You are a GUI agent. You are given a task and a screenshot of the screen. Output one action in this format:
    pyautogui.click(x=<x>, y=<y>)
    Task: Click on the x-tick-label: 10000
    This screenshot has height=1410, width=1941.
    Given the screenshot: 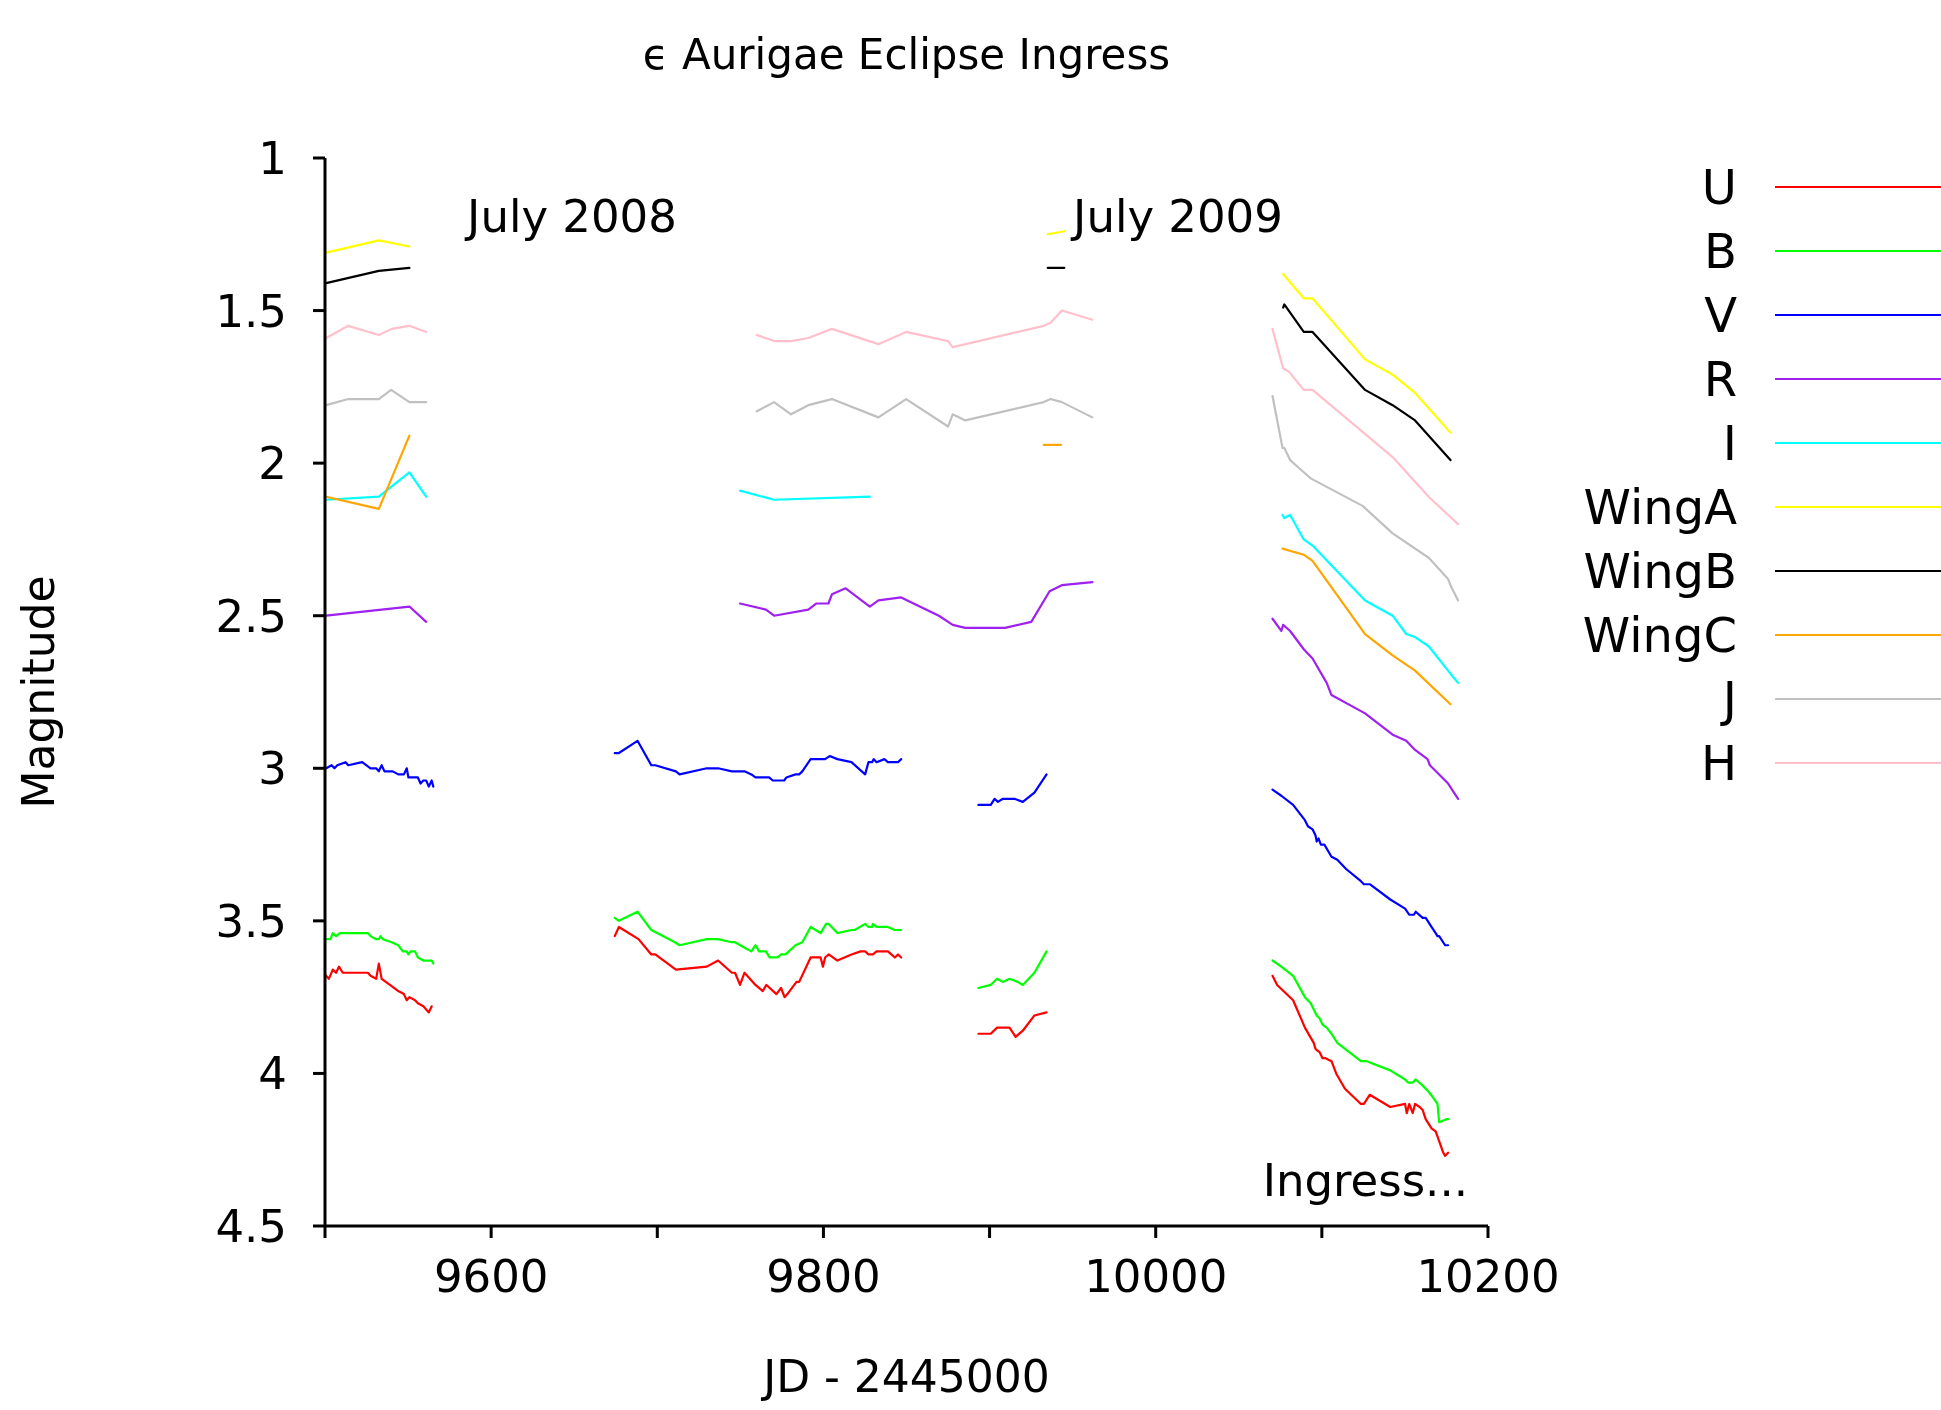 What is the action you would take?
    pyautogui.click(x=1156, y=1276)
    